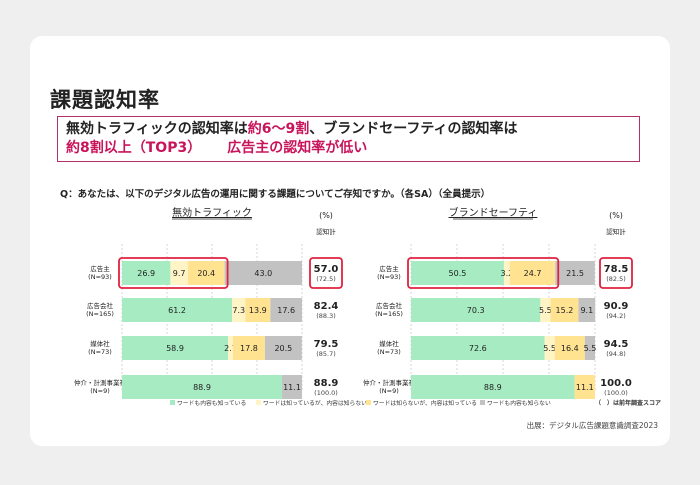  I want to click on data-label: 50.5, so click(458, 273).